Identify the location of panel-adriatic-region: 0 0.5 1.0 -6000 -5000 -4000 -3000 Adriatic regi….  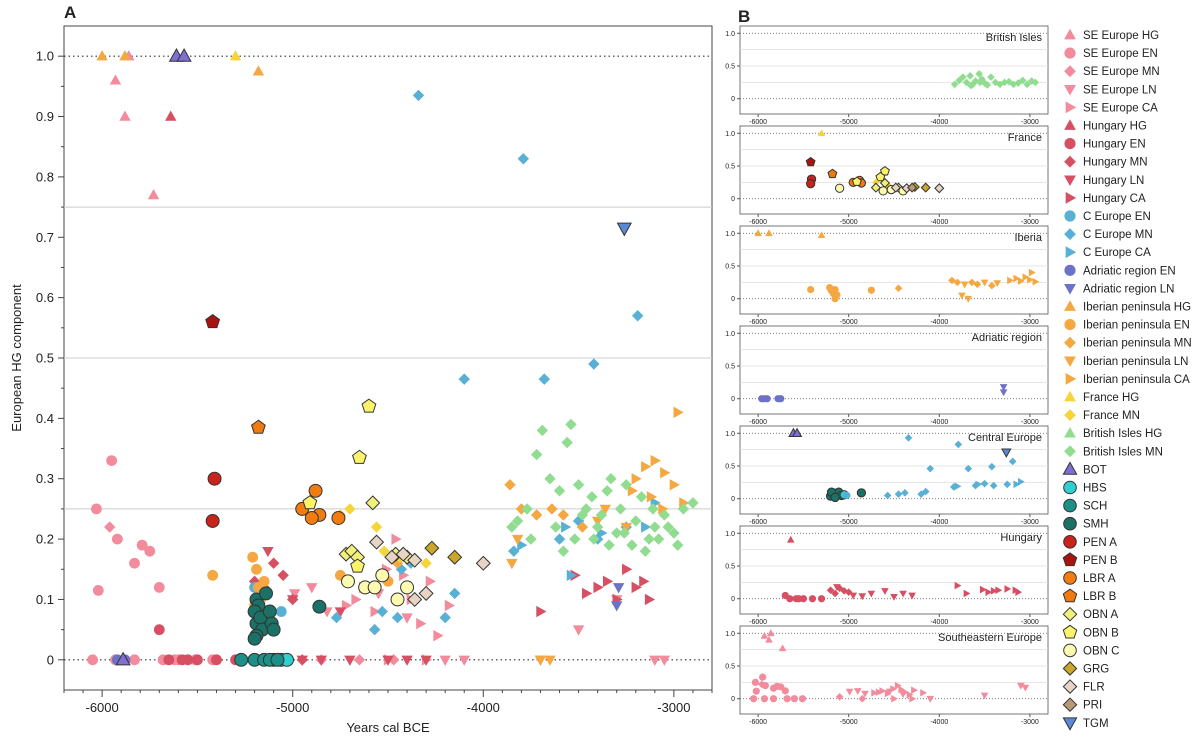
(887, 375).